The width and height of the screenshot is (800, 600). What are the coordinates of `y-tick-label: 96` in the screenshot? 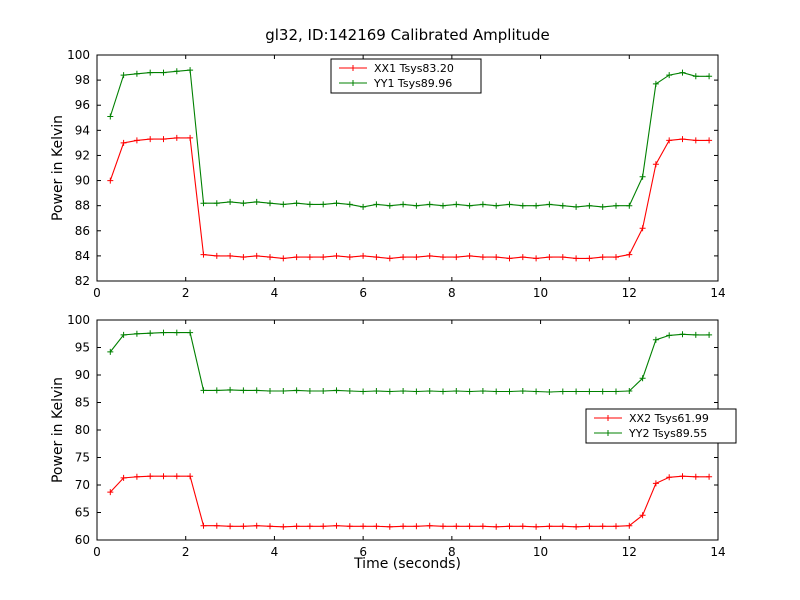 It's located at (82, 105).